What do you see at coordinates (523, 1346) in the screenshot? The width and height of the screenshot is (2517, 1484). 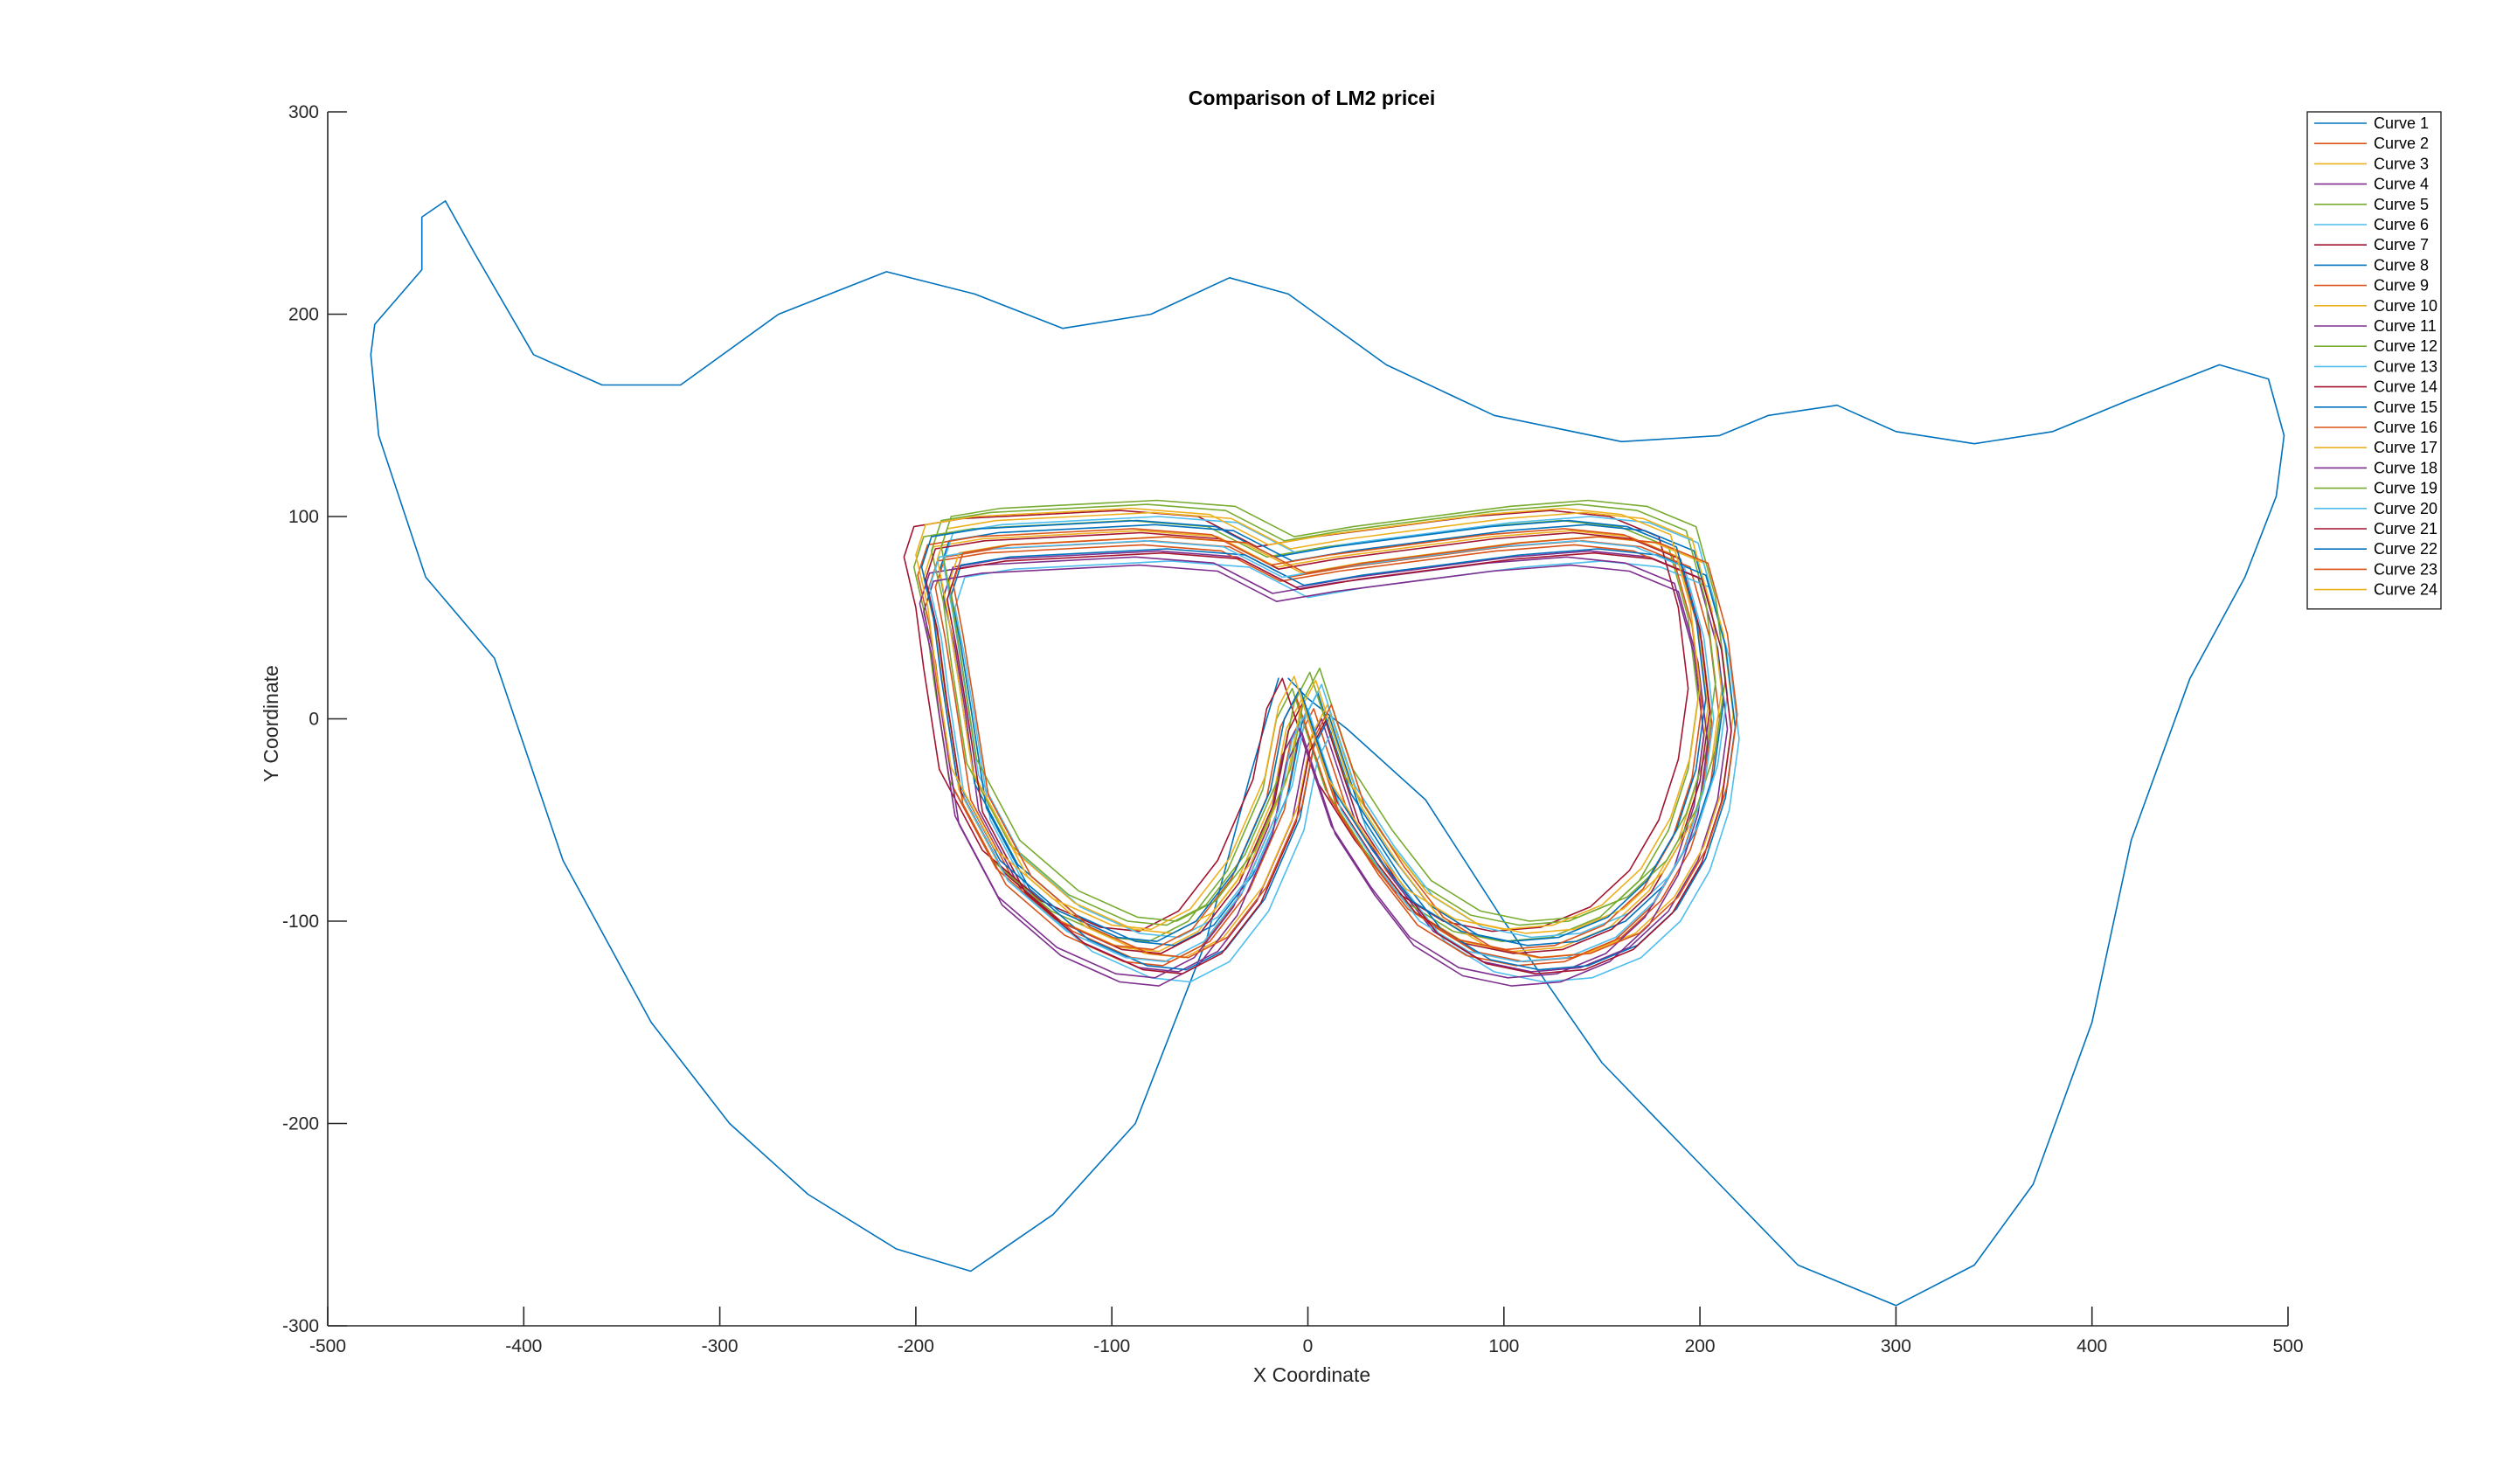 I see `x-tick-label: -400` at bounding box center [523, 1346].